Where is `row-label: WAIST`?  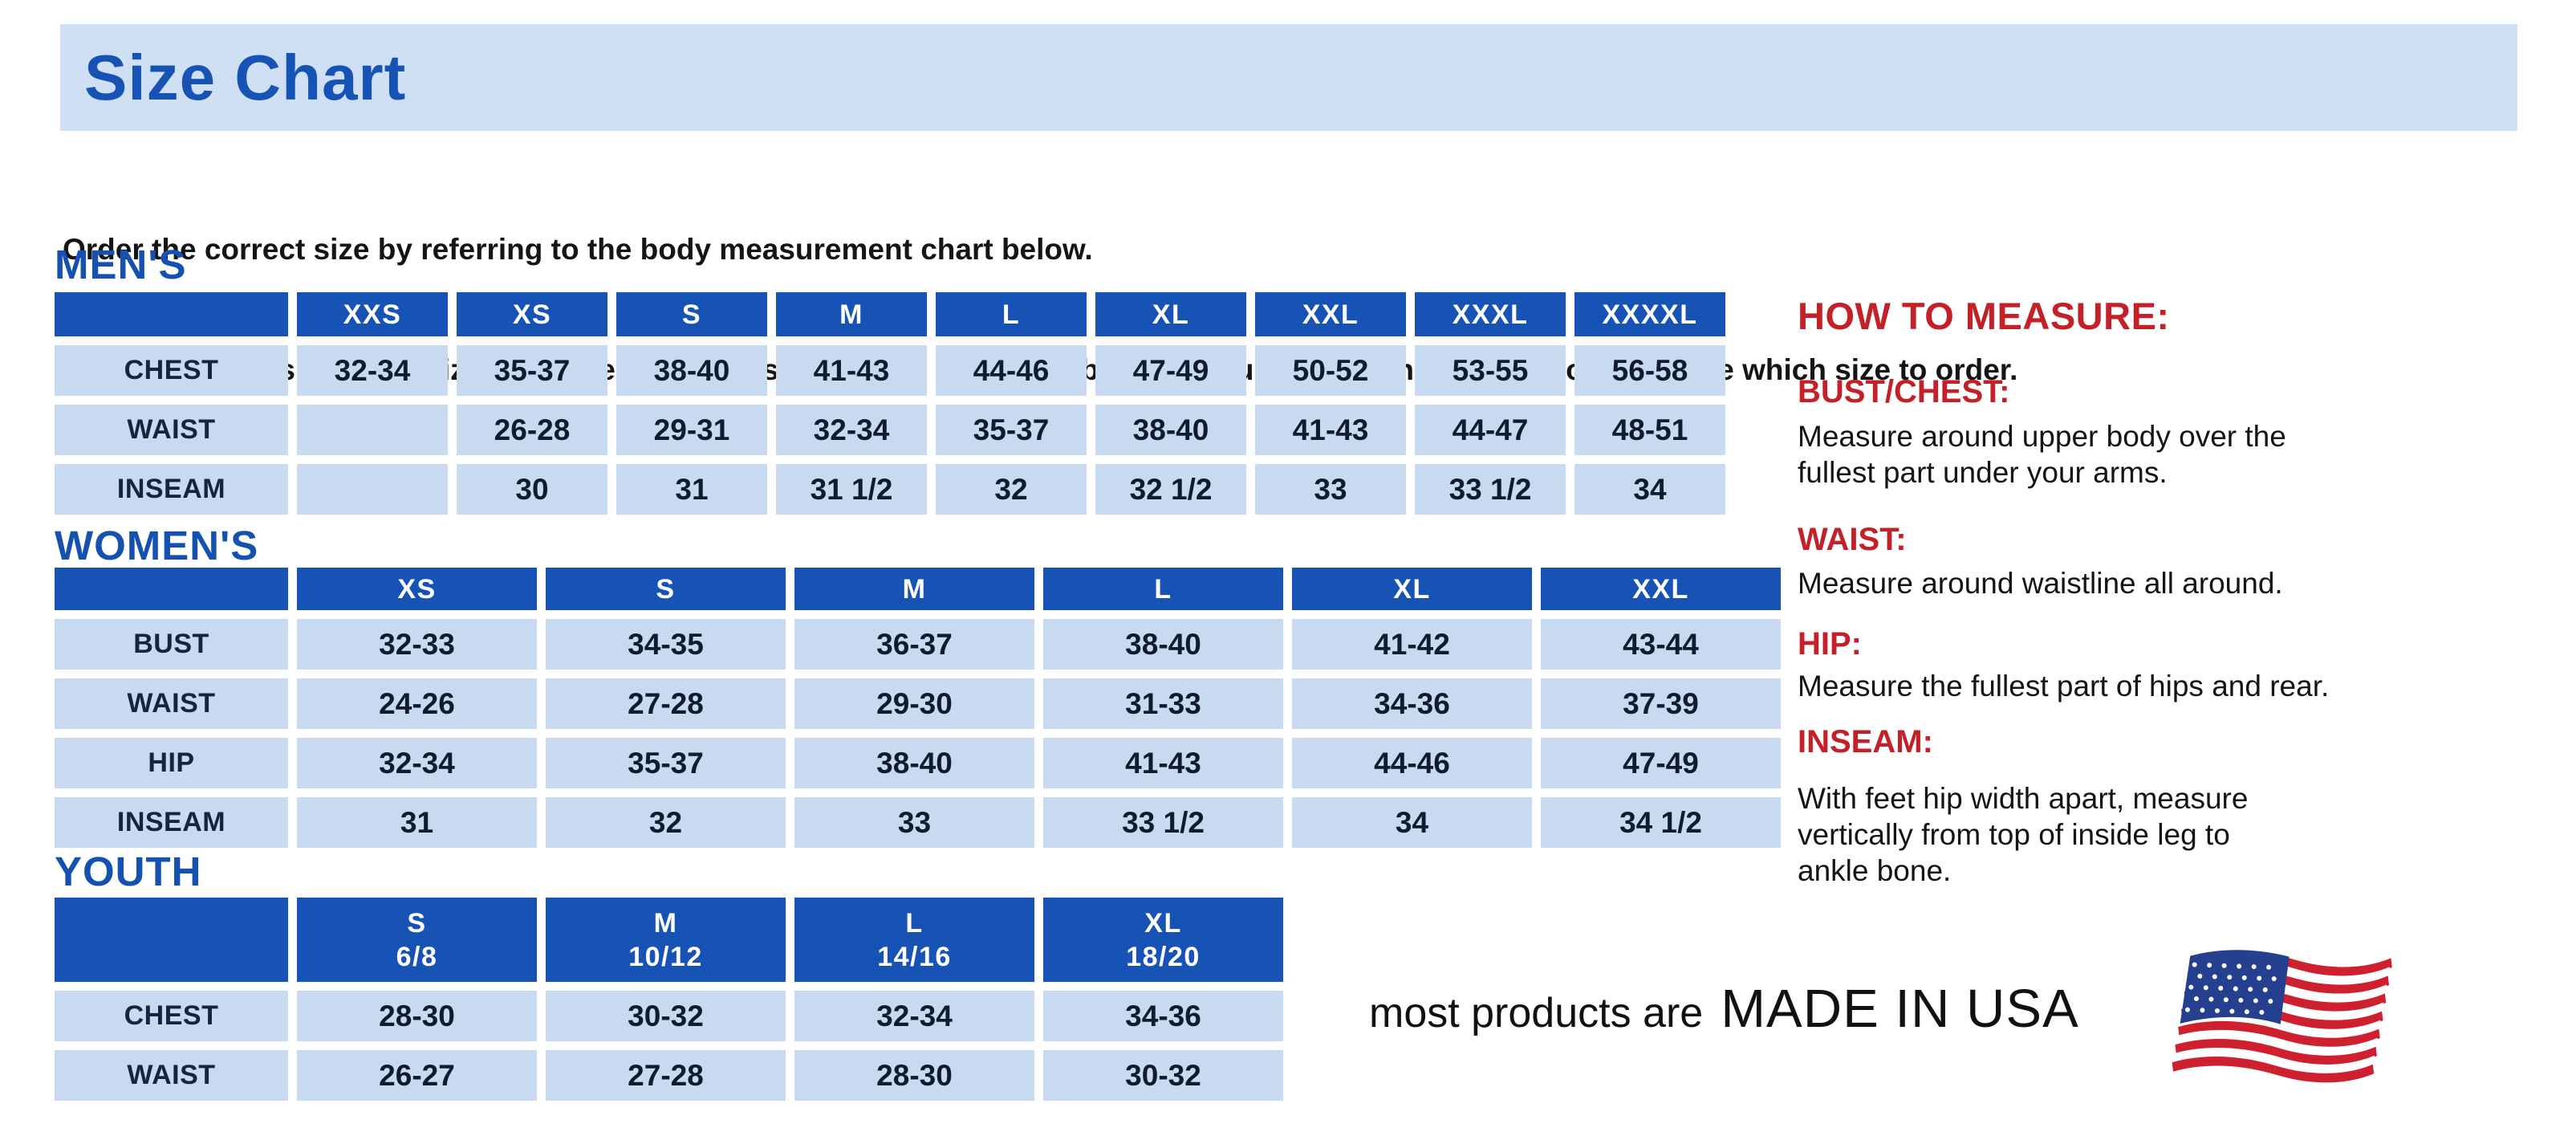 row-label: WAIST is located at coordinates (171, 430).